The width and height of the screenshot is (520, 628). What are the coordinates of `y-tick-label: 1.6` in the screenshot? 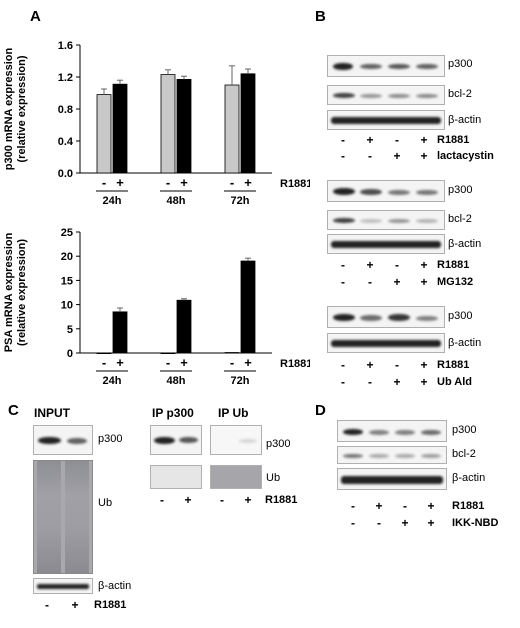 It's located at (65, 46).